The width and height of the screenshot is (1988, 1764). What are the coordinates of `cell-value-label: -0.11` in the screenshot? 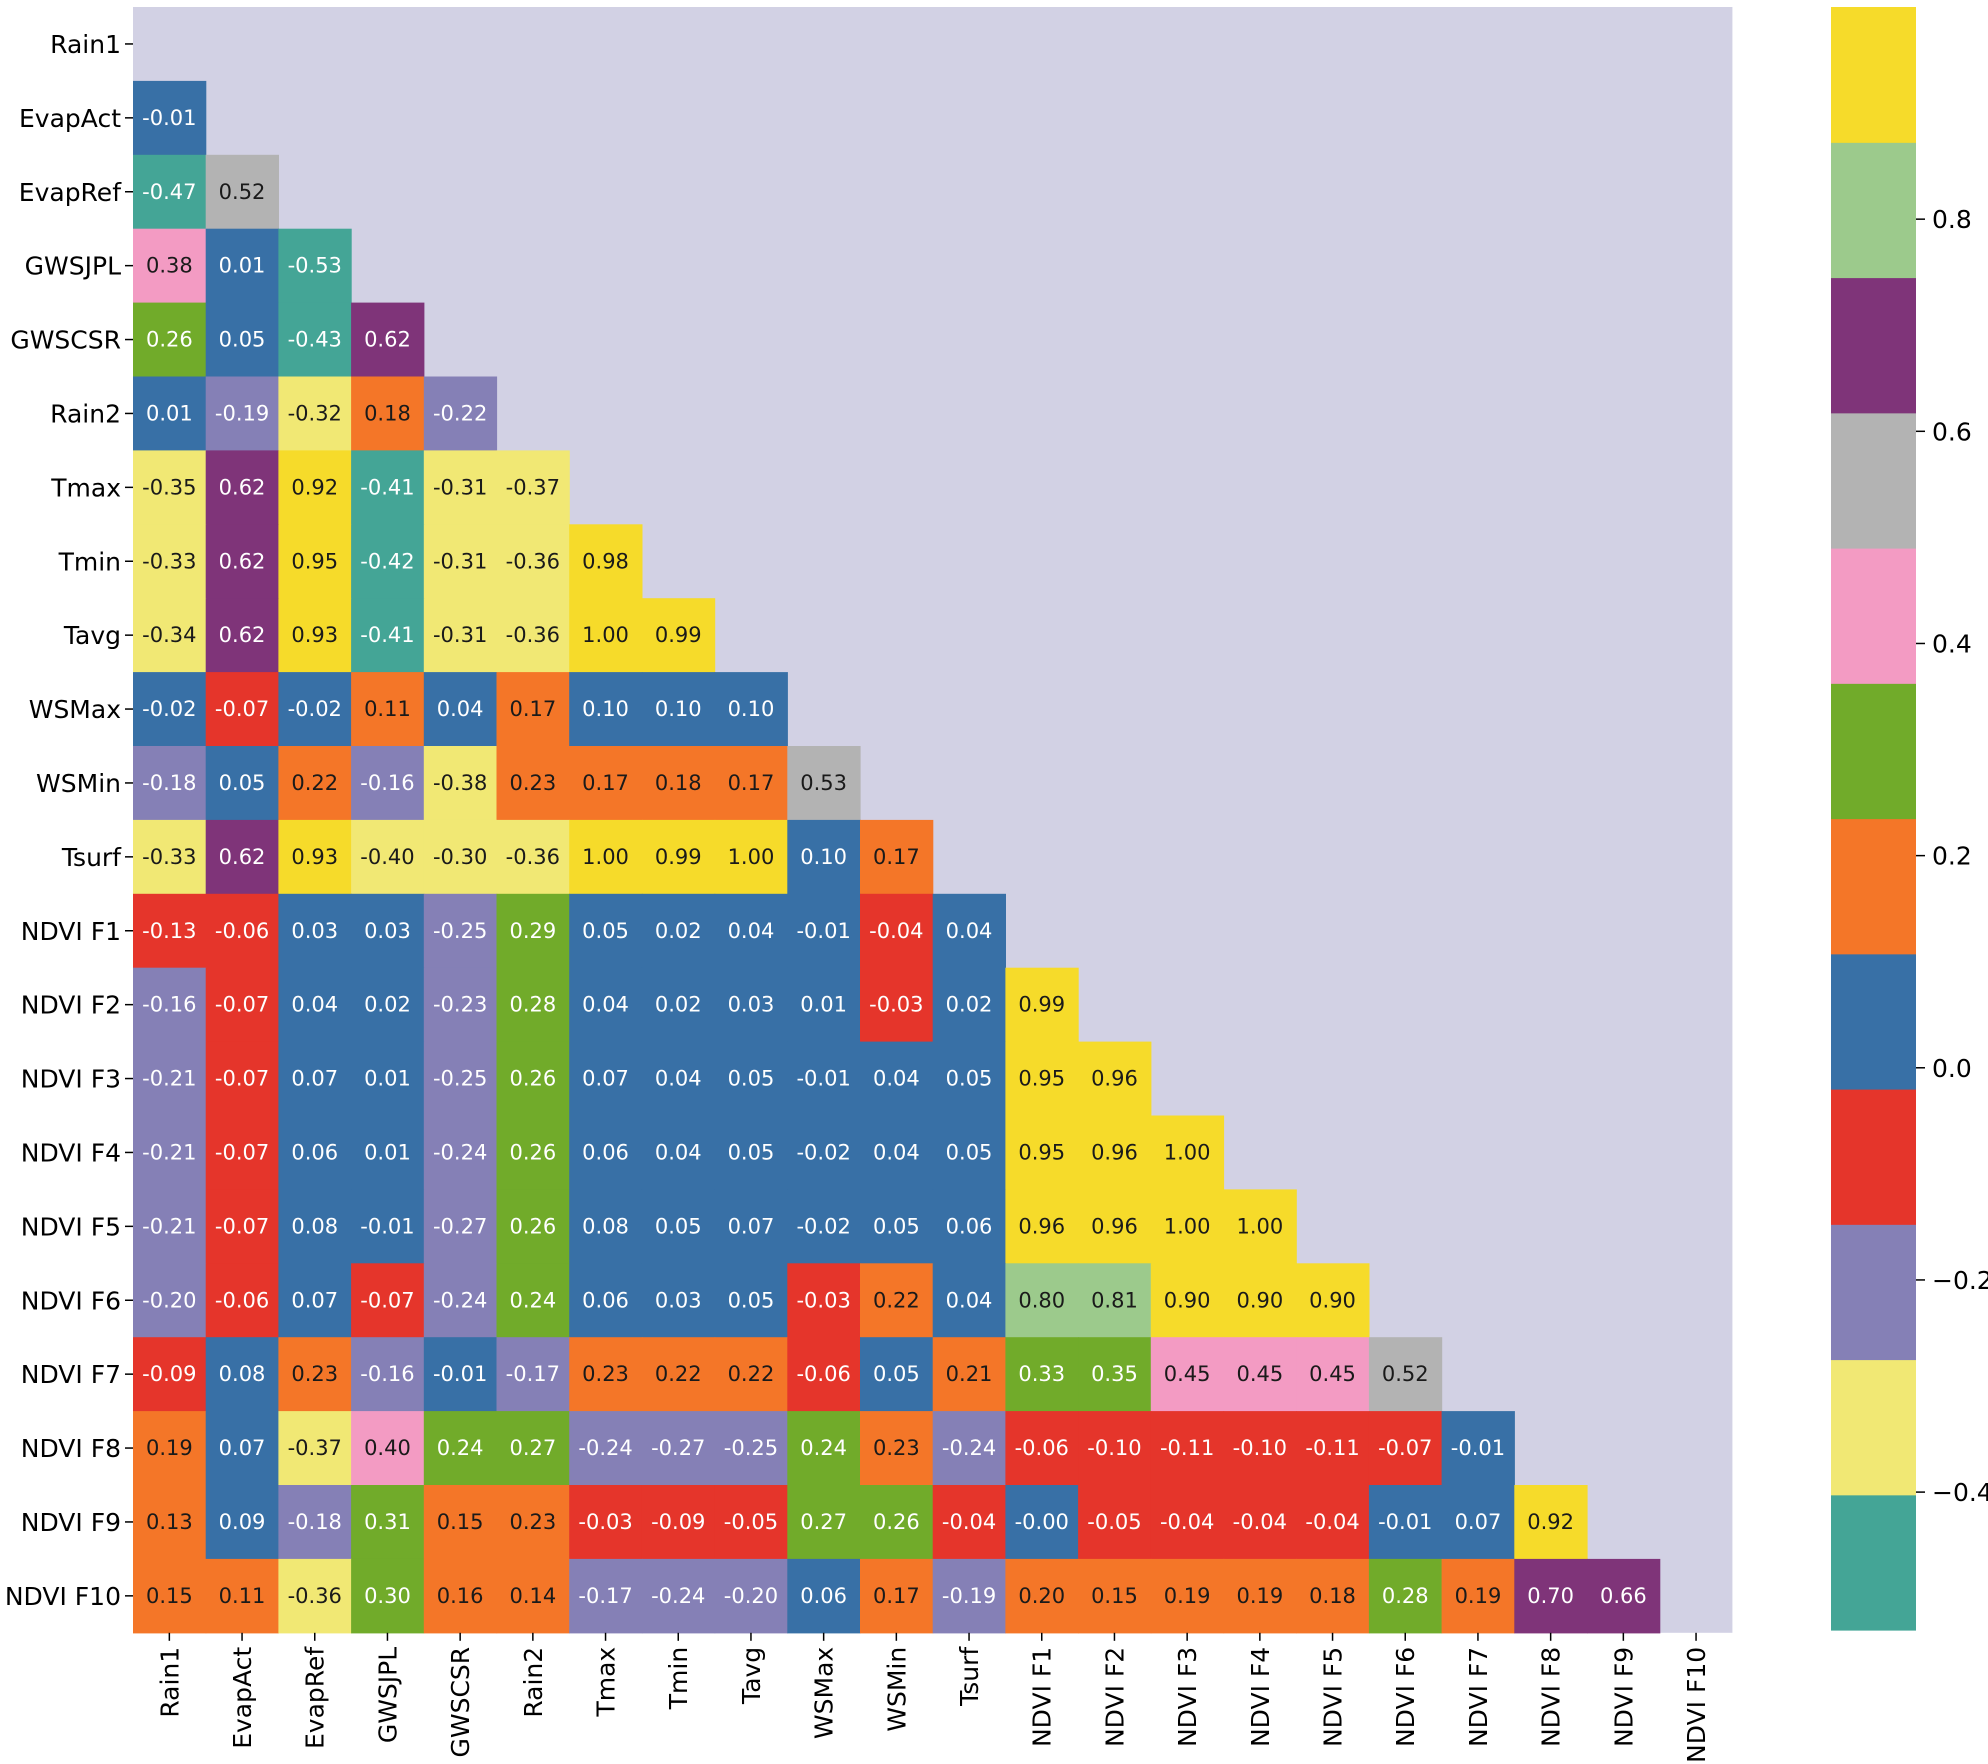 It's located at (1187, 1448).